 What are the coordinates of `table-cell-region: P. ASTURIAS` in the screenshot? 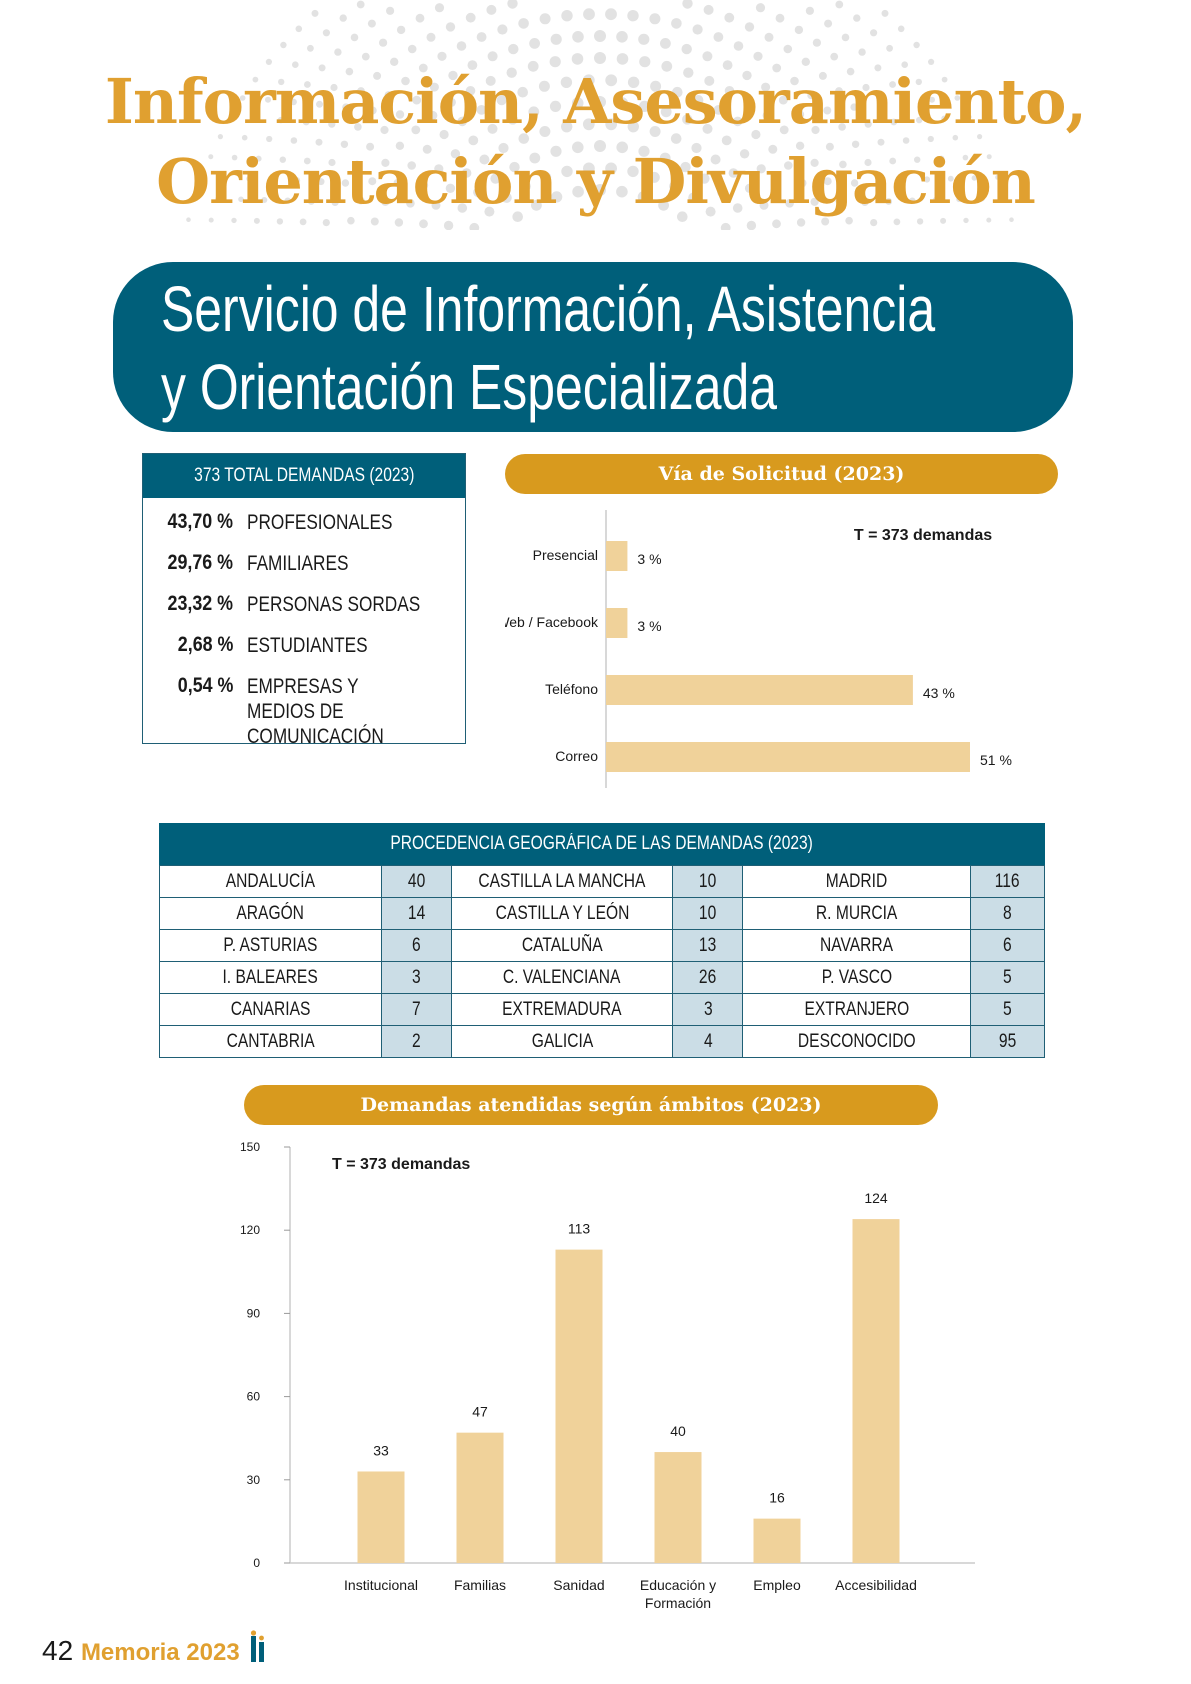 It's located at (270, 945).